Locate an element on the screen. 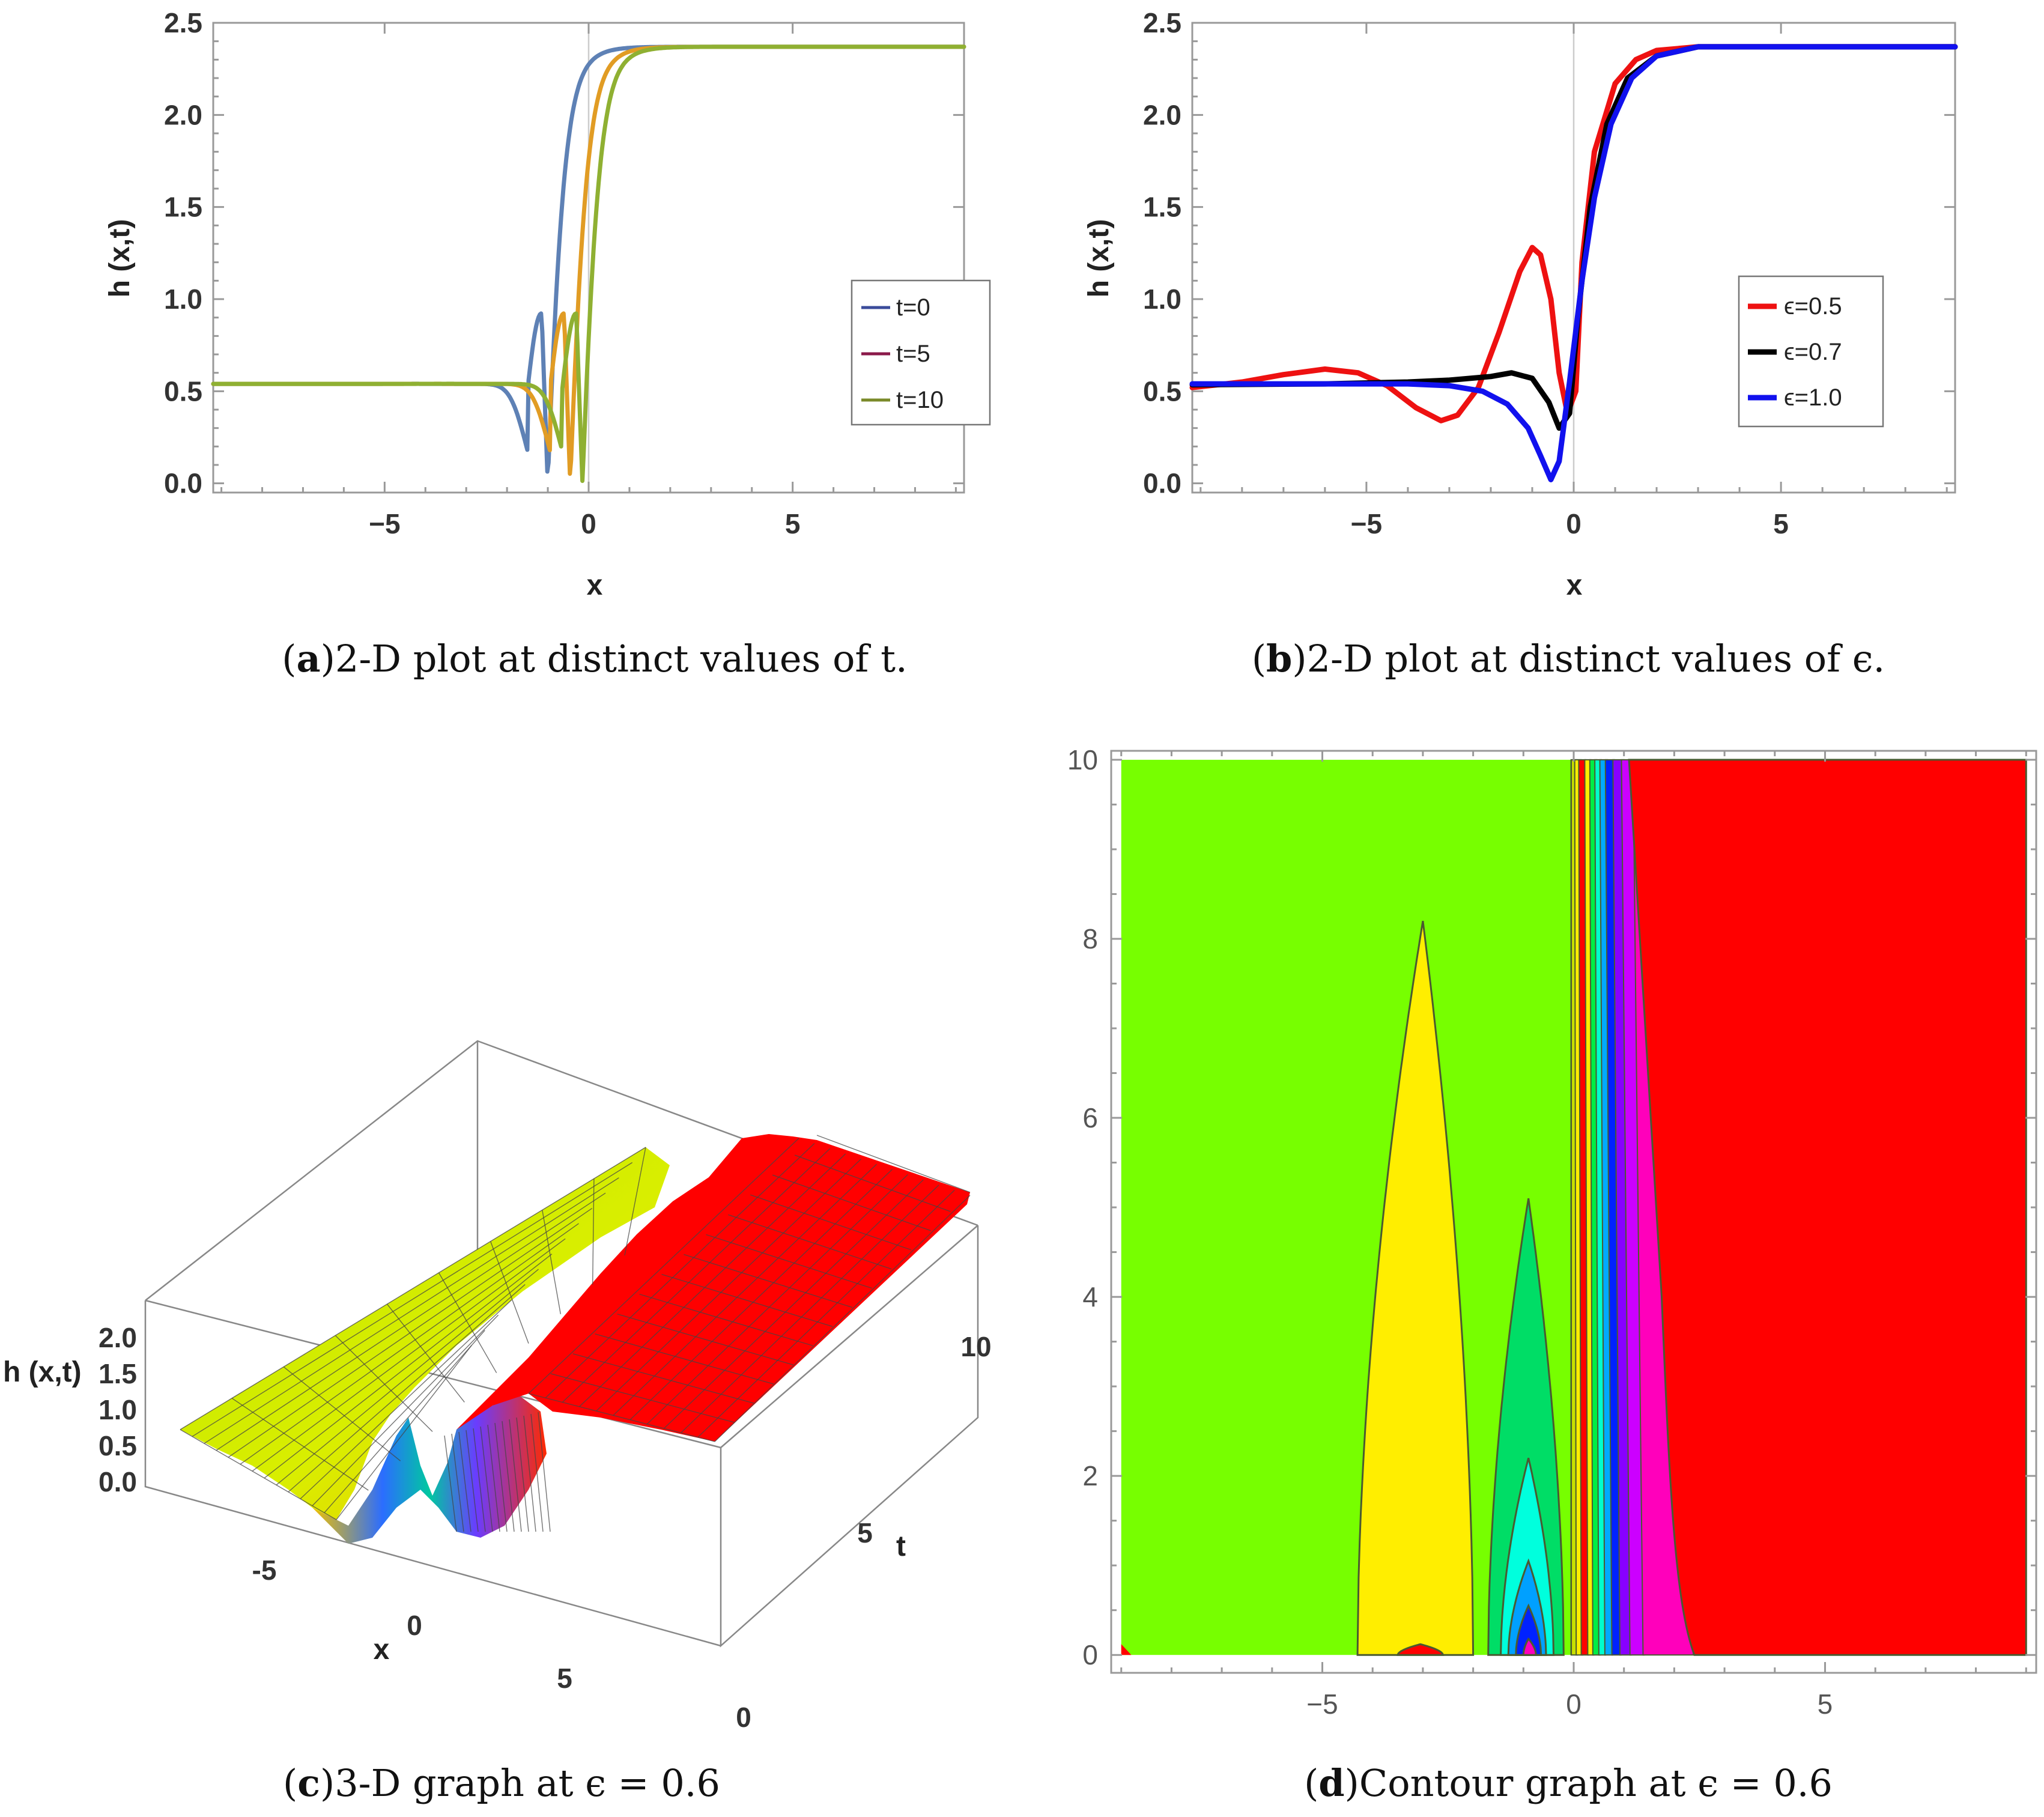 This screenshot has height=1817, width=2044. surface-3d is located at coordinates (575, 1339).